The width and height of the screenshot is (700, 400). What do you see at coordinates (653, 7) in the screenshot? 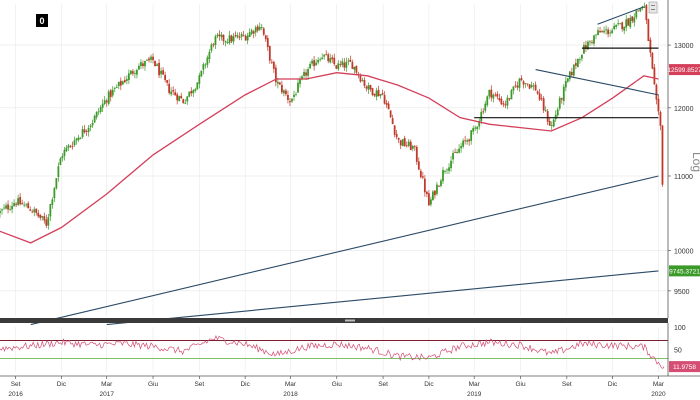
I see `scroll-control-icon` at bounding box center [653, 7].